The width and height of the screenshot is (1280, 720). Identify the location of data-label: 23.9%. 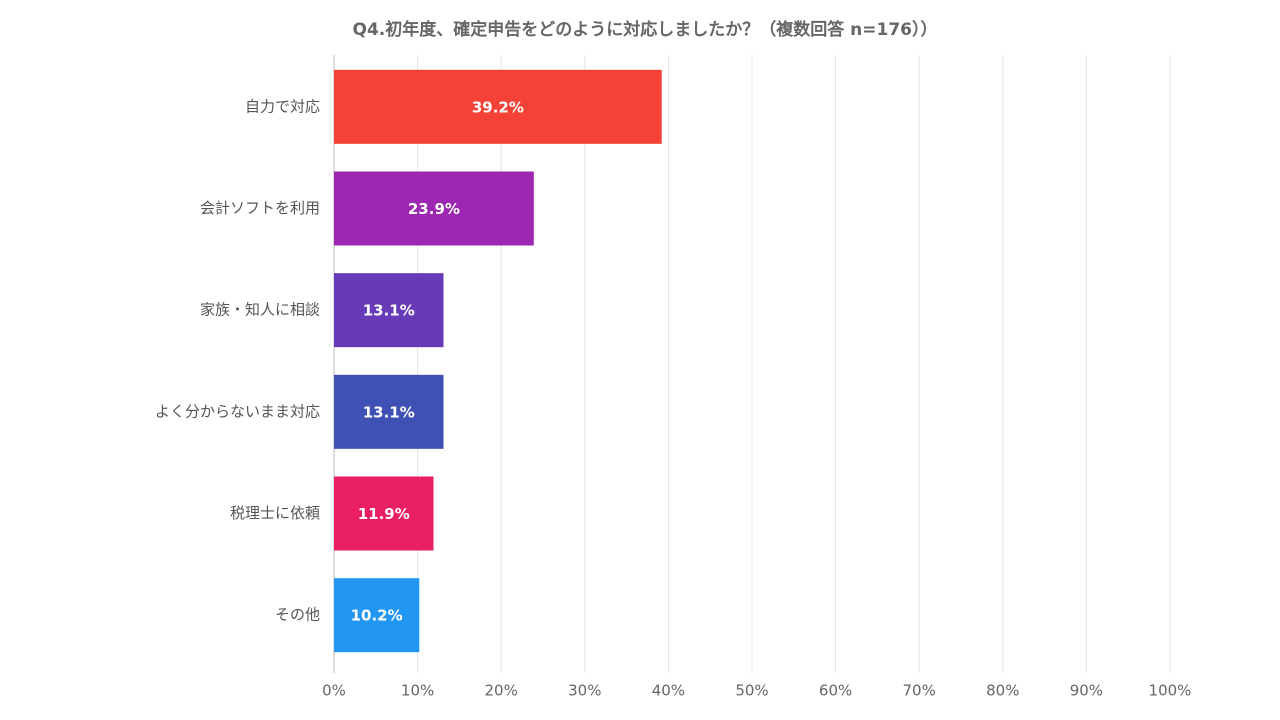
(434, 209).